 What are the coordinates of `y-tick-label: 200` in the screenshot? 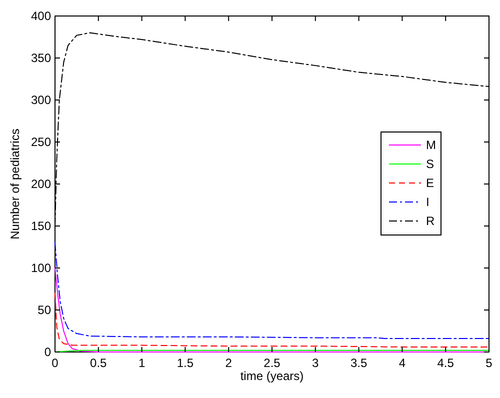 It's located at (41, 184).